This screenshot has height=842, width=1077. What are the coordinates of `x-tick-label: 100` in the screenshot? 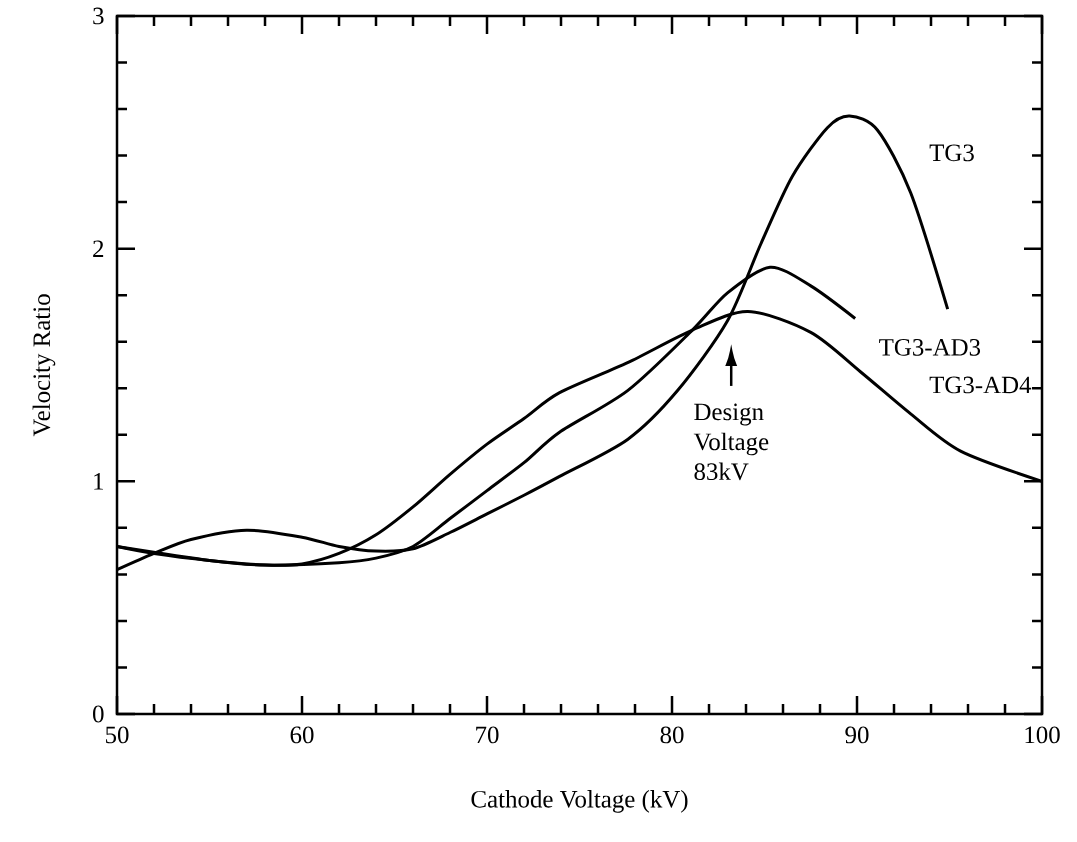 It's located at (1042, 735).